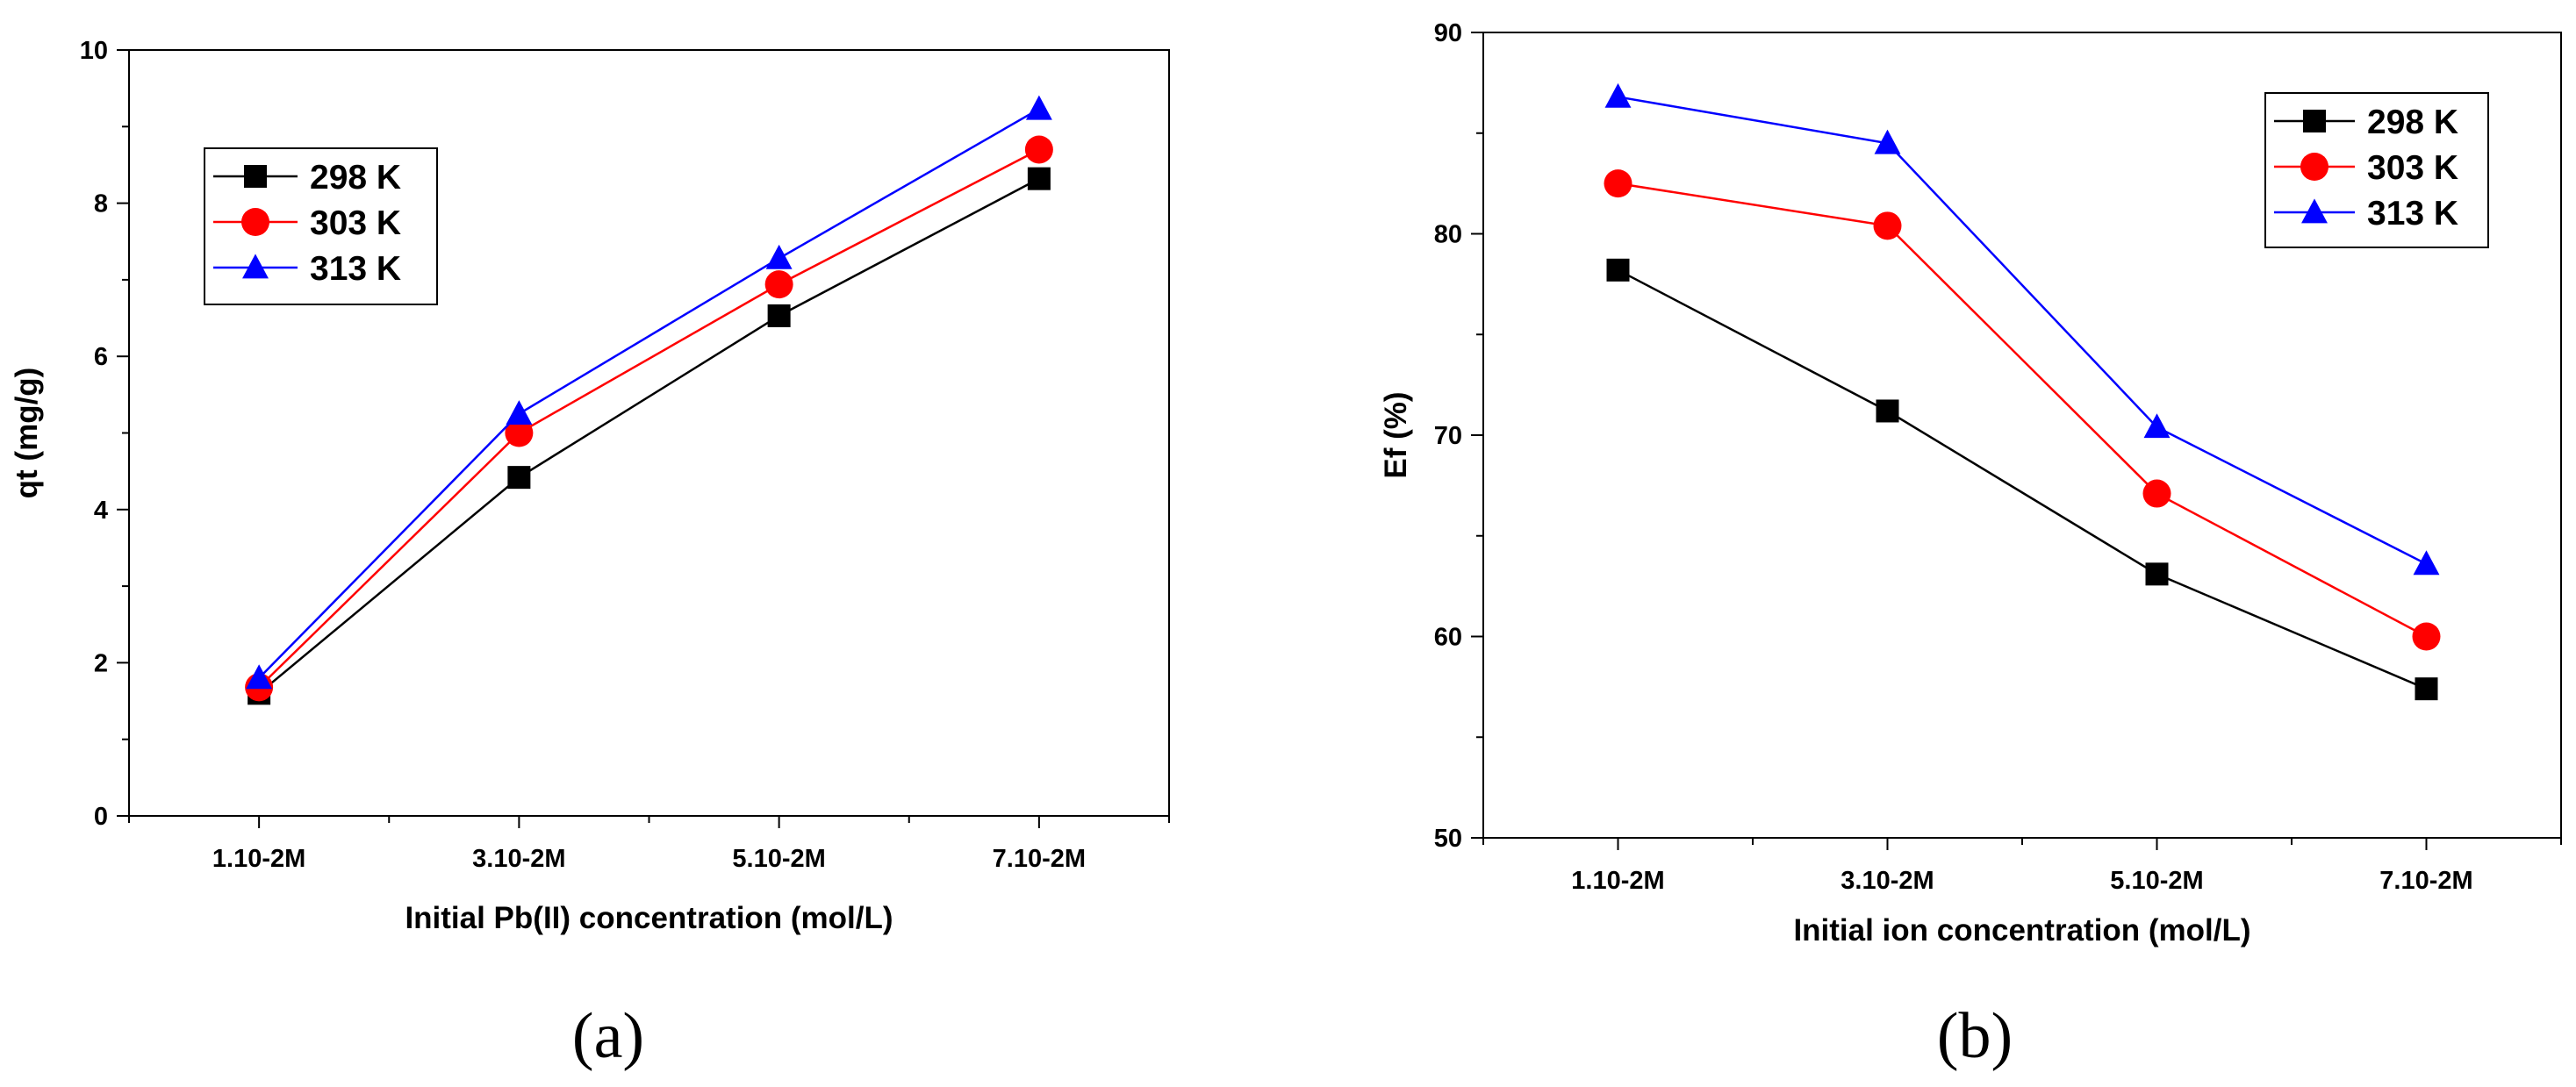  I want to click on y-tick-label: 2, so click(101, 663).